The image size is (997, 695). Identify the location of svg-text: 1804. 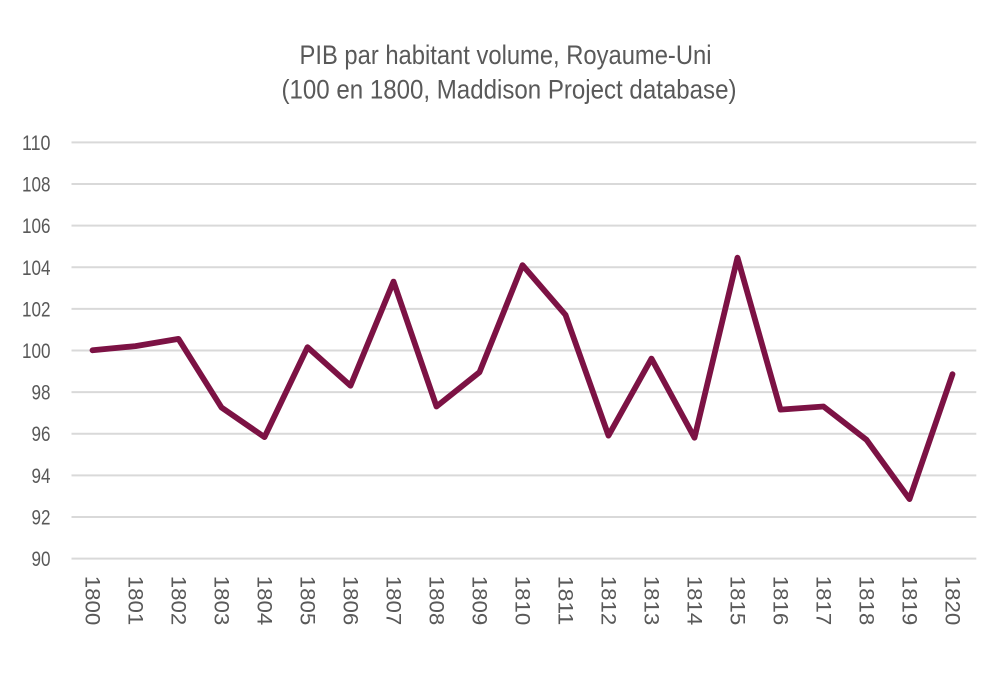
(264, 601).